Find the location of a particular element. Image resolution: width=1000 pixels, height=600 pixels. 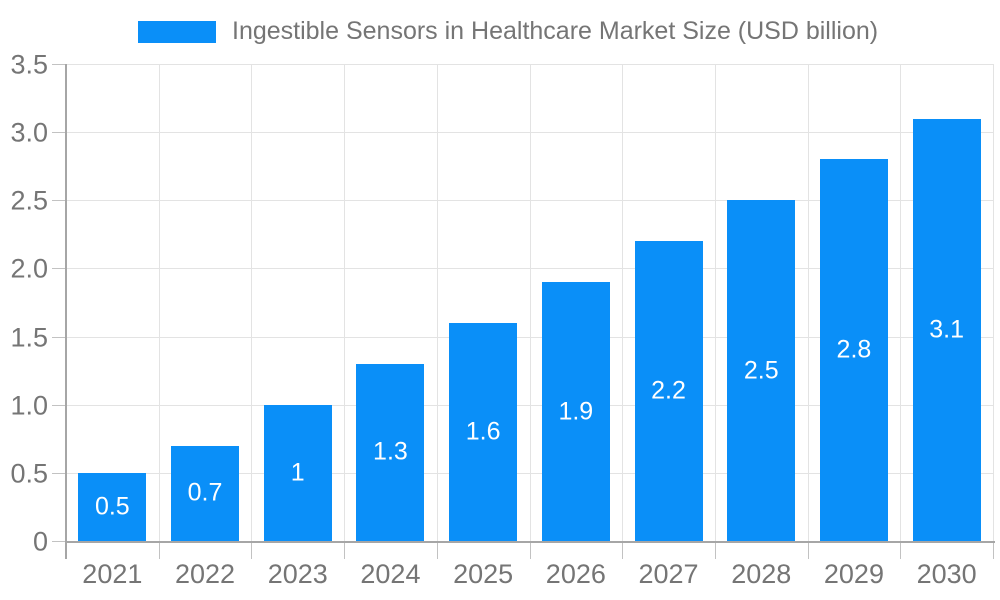

bar-value-label: 1.3 is located at coordinates (390, 451).